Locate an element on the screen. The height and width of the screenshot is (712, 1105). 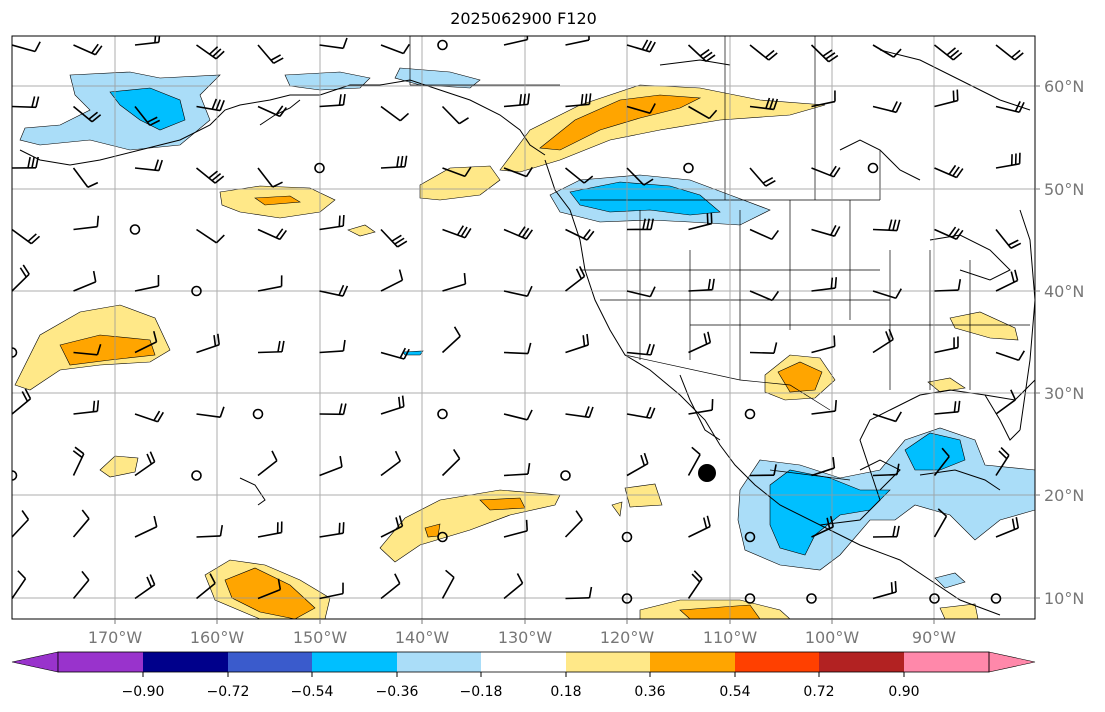
lon-label: 120°W is located at coordinates (627, 637).